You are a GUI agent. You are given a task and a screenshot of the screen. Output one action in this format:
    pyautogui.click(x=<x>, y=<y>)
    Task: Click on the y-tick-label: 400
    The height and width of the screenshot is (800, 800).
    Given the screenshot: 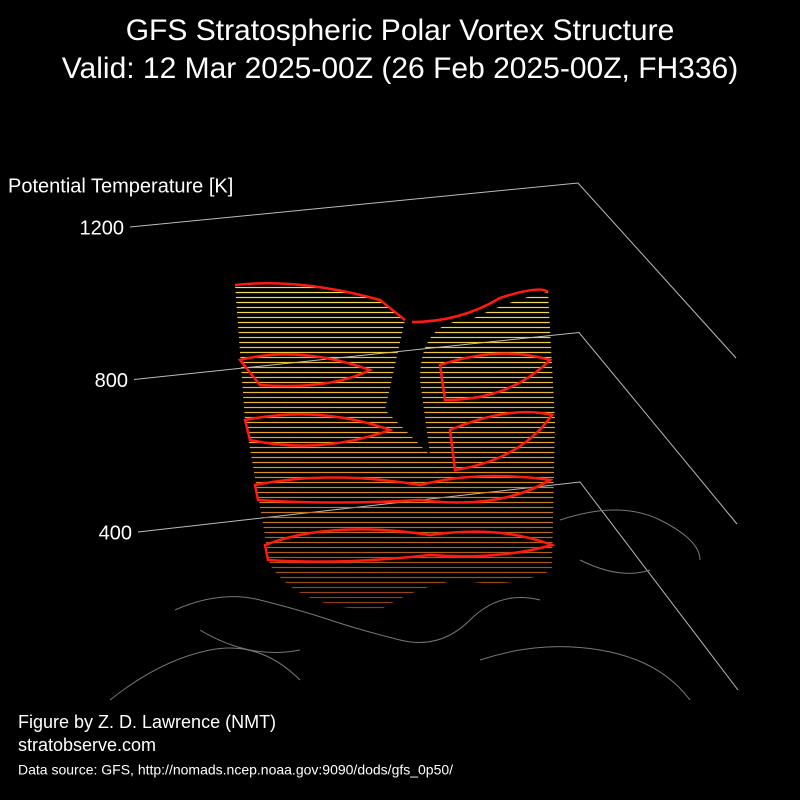 What is the action you would take?
    pyautogui.click(x=115, y=533)
    